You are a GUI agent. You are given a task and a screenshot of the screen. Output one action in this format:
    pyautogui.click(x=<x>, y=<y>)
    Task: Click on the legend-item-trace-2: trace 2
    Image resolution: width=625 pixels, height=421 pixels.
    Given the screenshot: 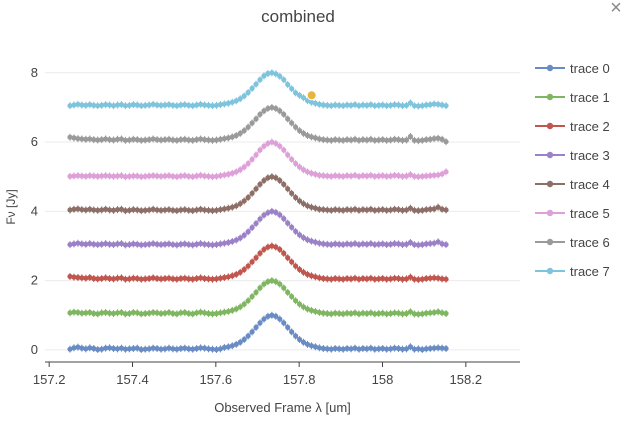 What is the action you would take?
    pyautogui.click(x=572, y=126)
    